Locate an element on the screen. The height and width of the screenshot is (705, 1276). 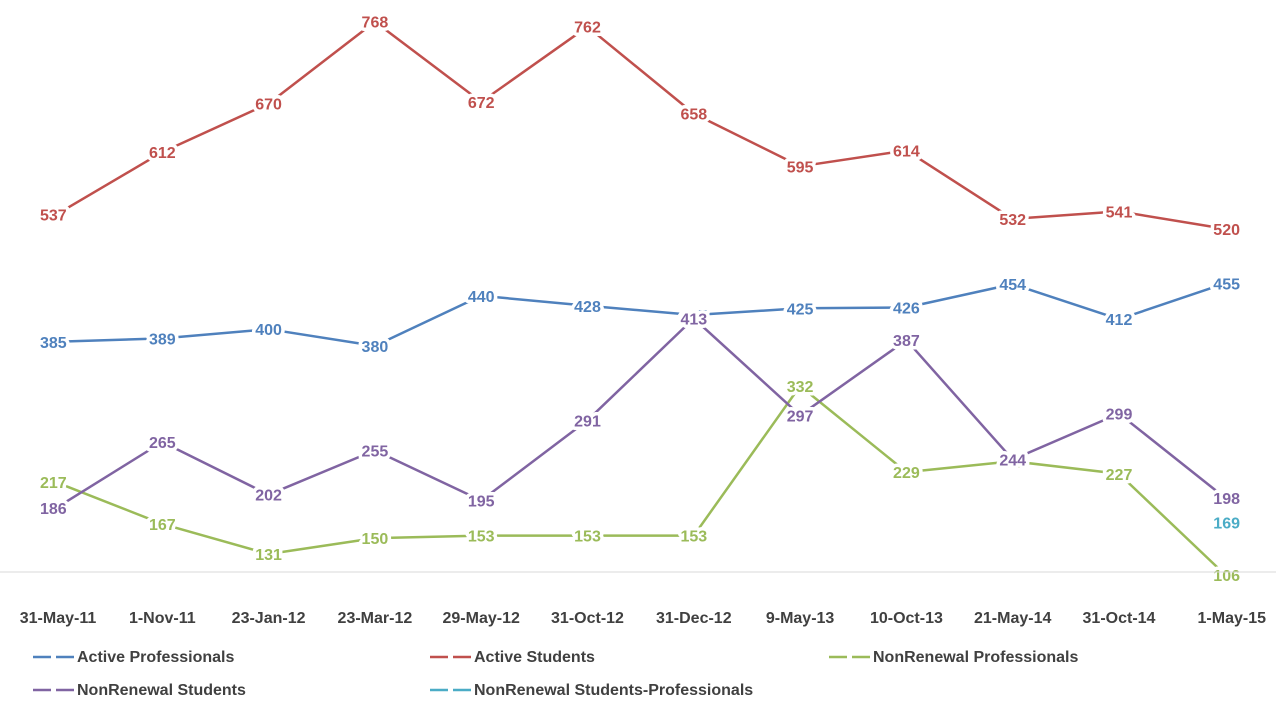
data-label-s1-p2: 670 is located at coordinates (268, 105).